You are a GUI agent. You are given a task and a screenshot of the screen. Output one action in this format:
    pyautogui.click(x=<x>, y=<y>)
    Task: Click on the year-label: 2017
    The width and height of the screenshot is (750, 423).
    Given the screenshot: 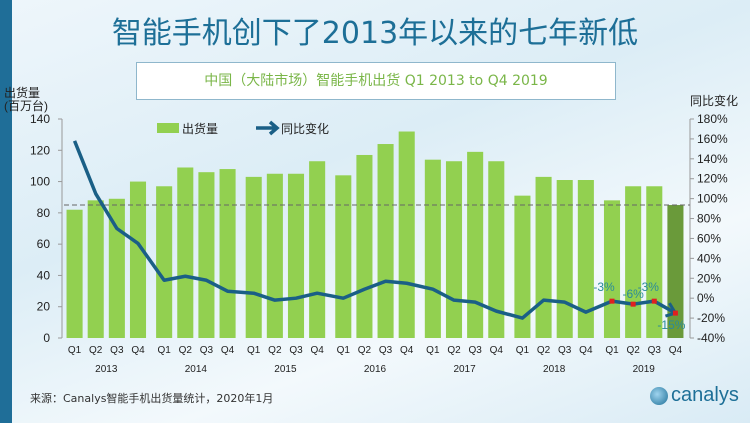 What is the action you would take?
    pyautogui.click(x=464, y=369)
    